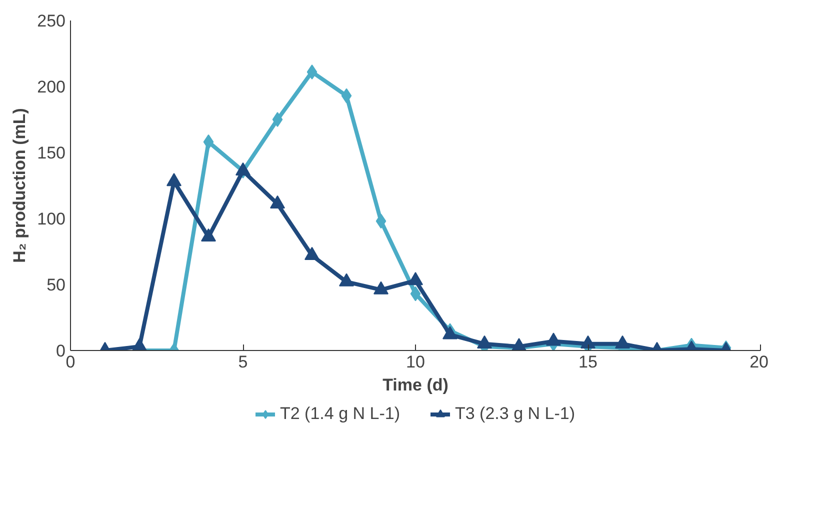 The image size is (825, 525). What do you see at coordinates (415, 385) in the screenshot?
I see `x-axis-title: Time (d)` at bounding box center [415, 385].